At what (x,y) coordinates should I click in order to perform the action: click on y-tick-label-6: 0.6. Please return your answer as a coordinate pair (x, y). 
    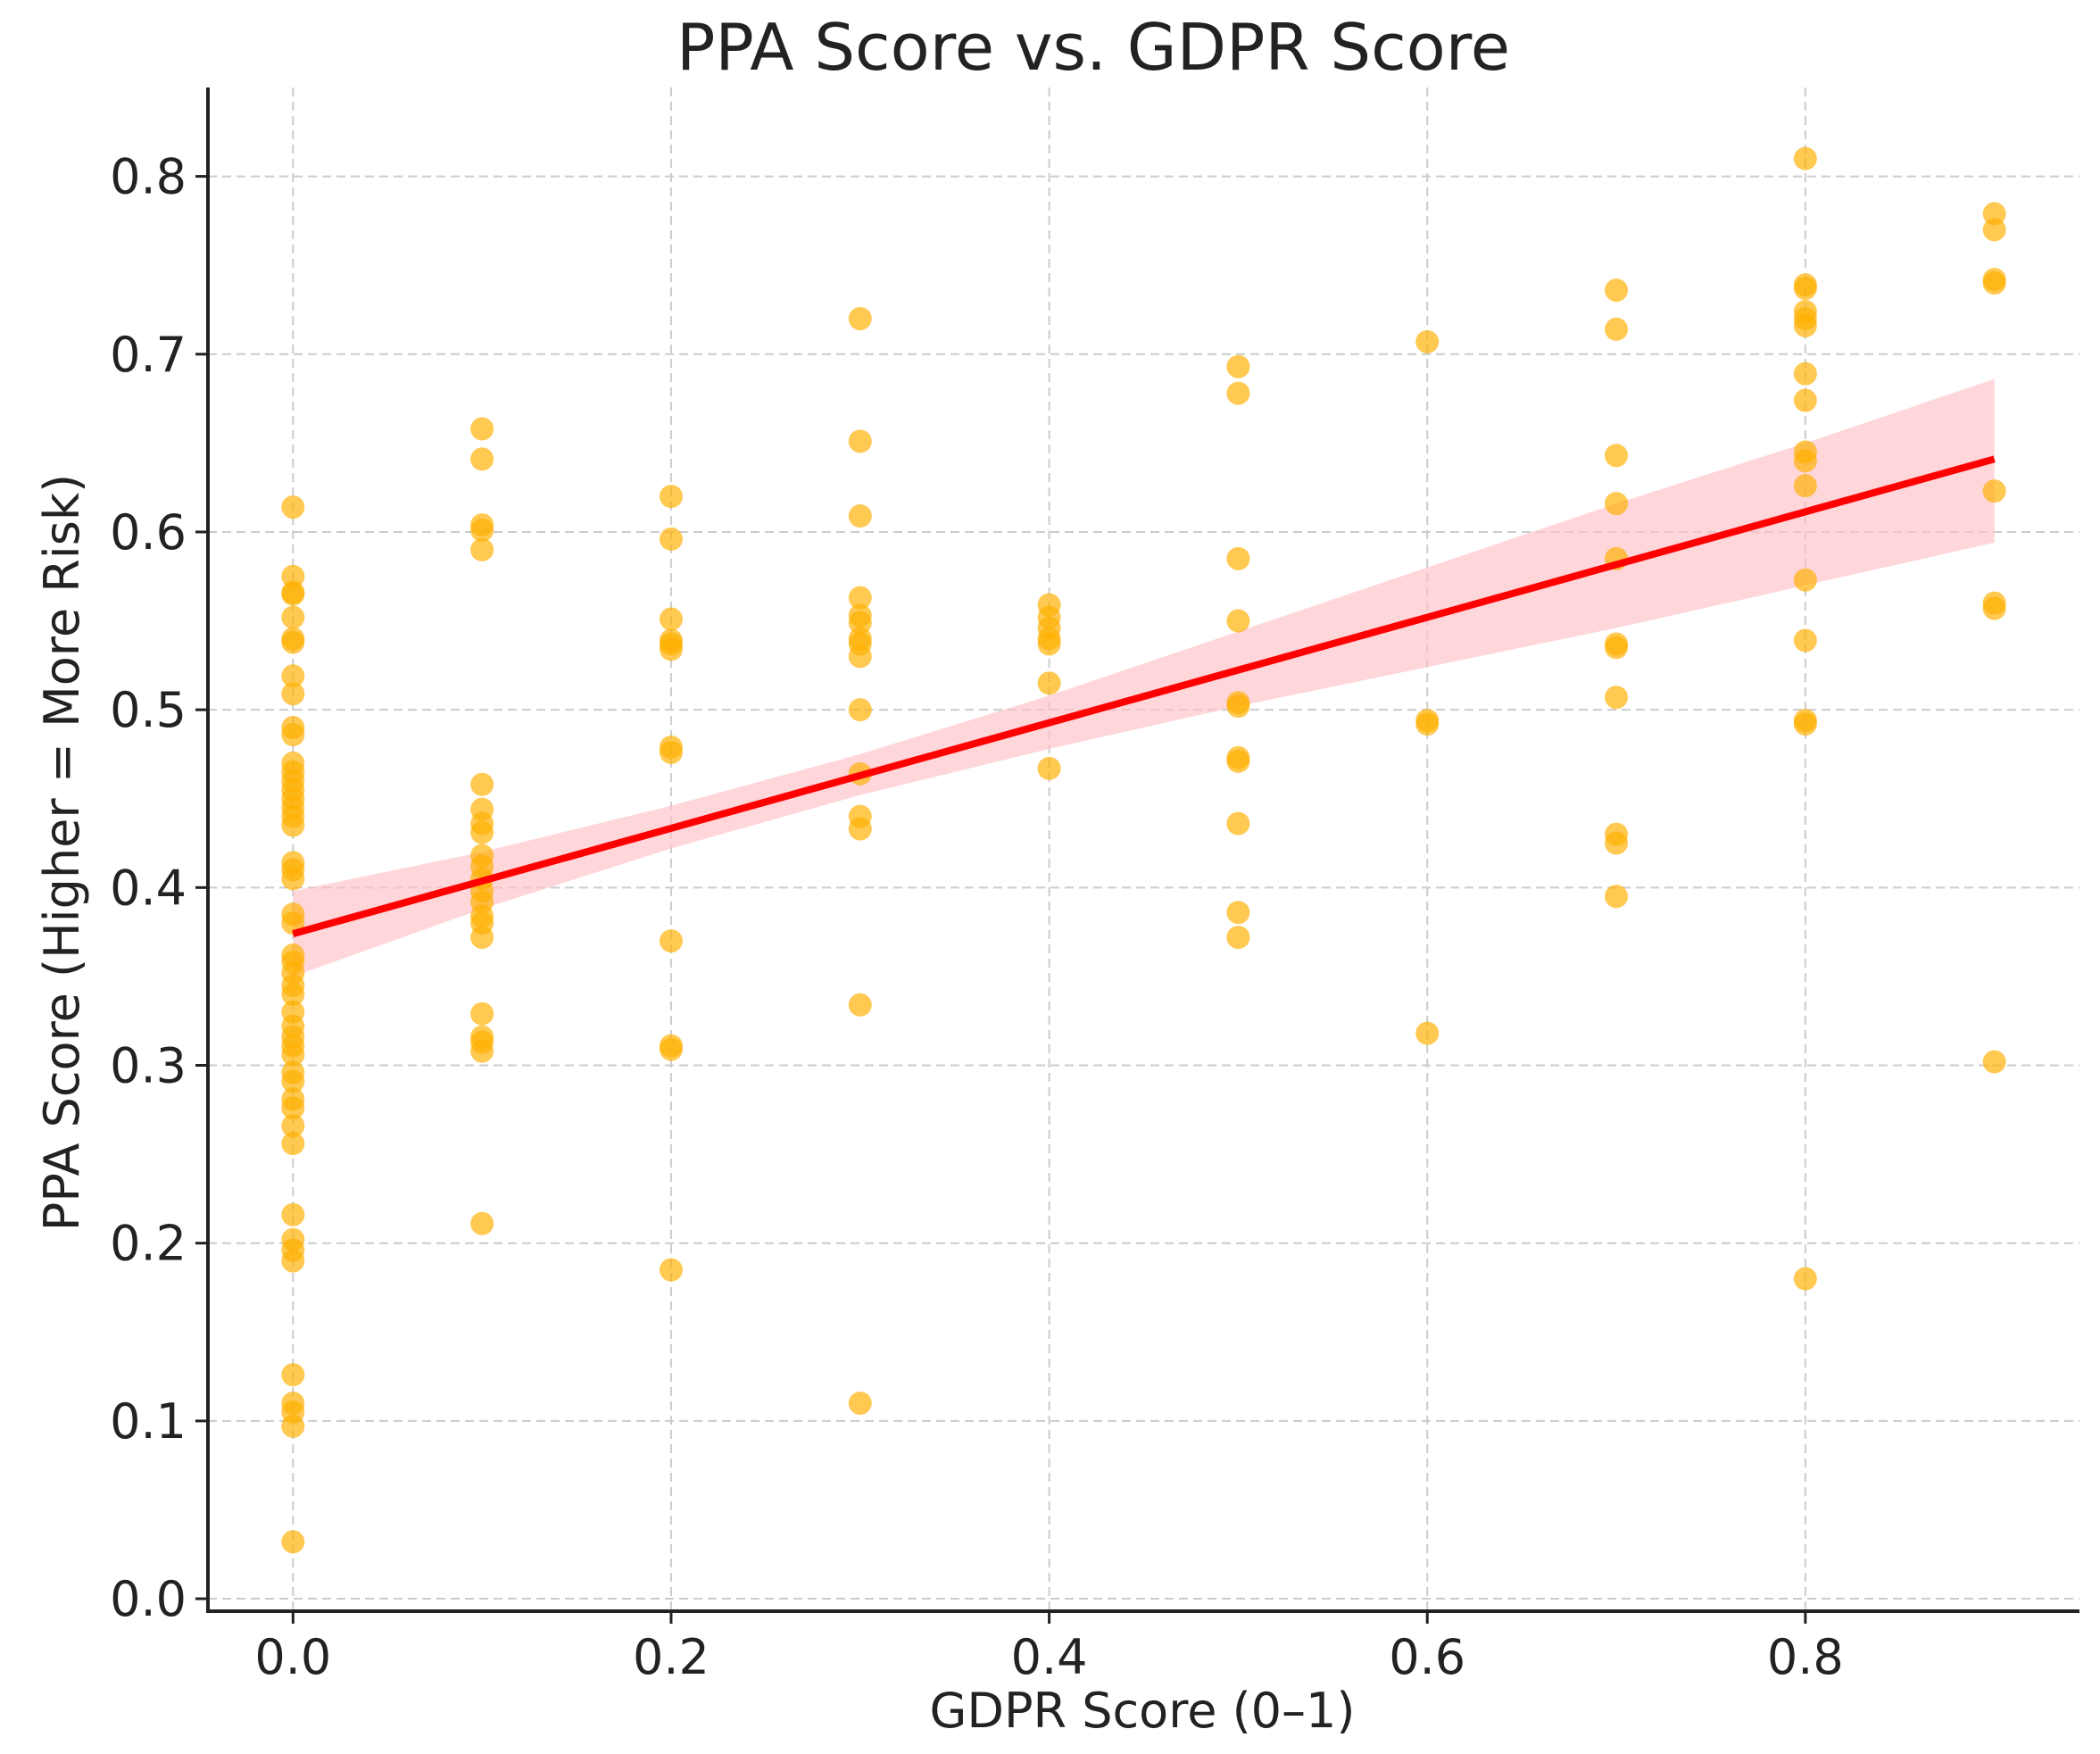
    Looking at the image, I should click on (148, 532).